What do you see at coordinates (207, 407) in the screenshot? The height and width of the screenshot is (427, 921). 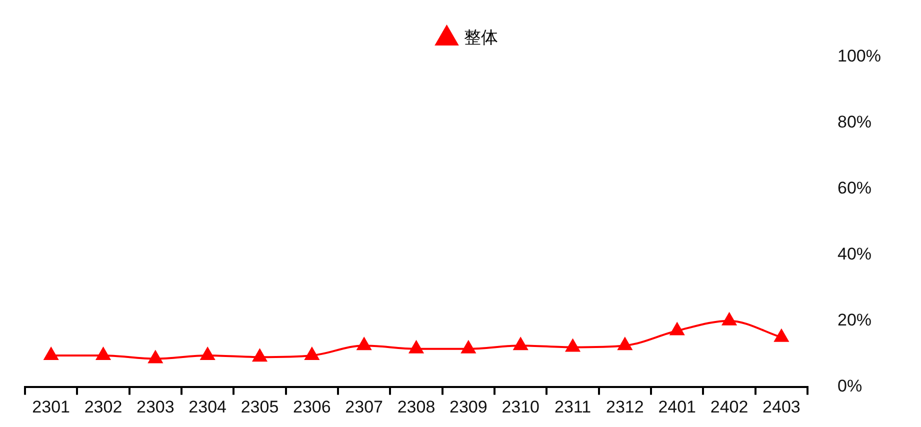 I see `x-tick-label: 2304` at bounding box center [207, 407].